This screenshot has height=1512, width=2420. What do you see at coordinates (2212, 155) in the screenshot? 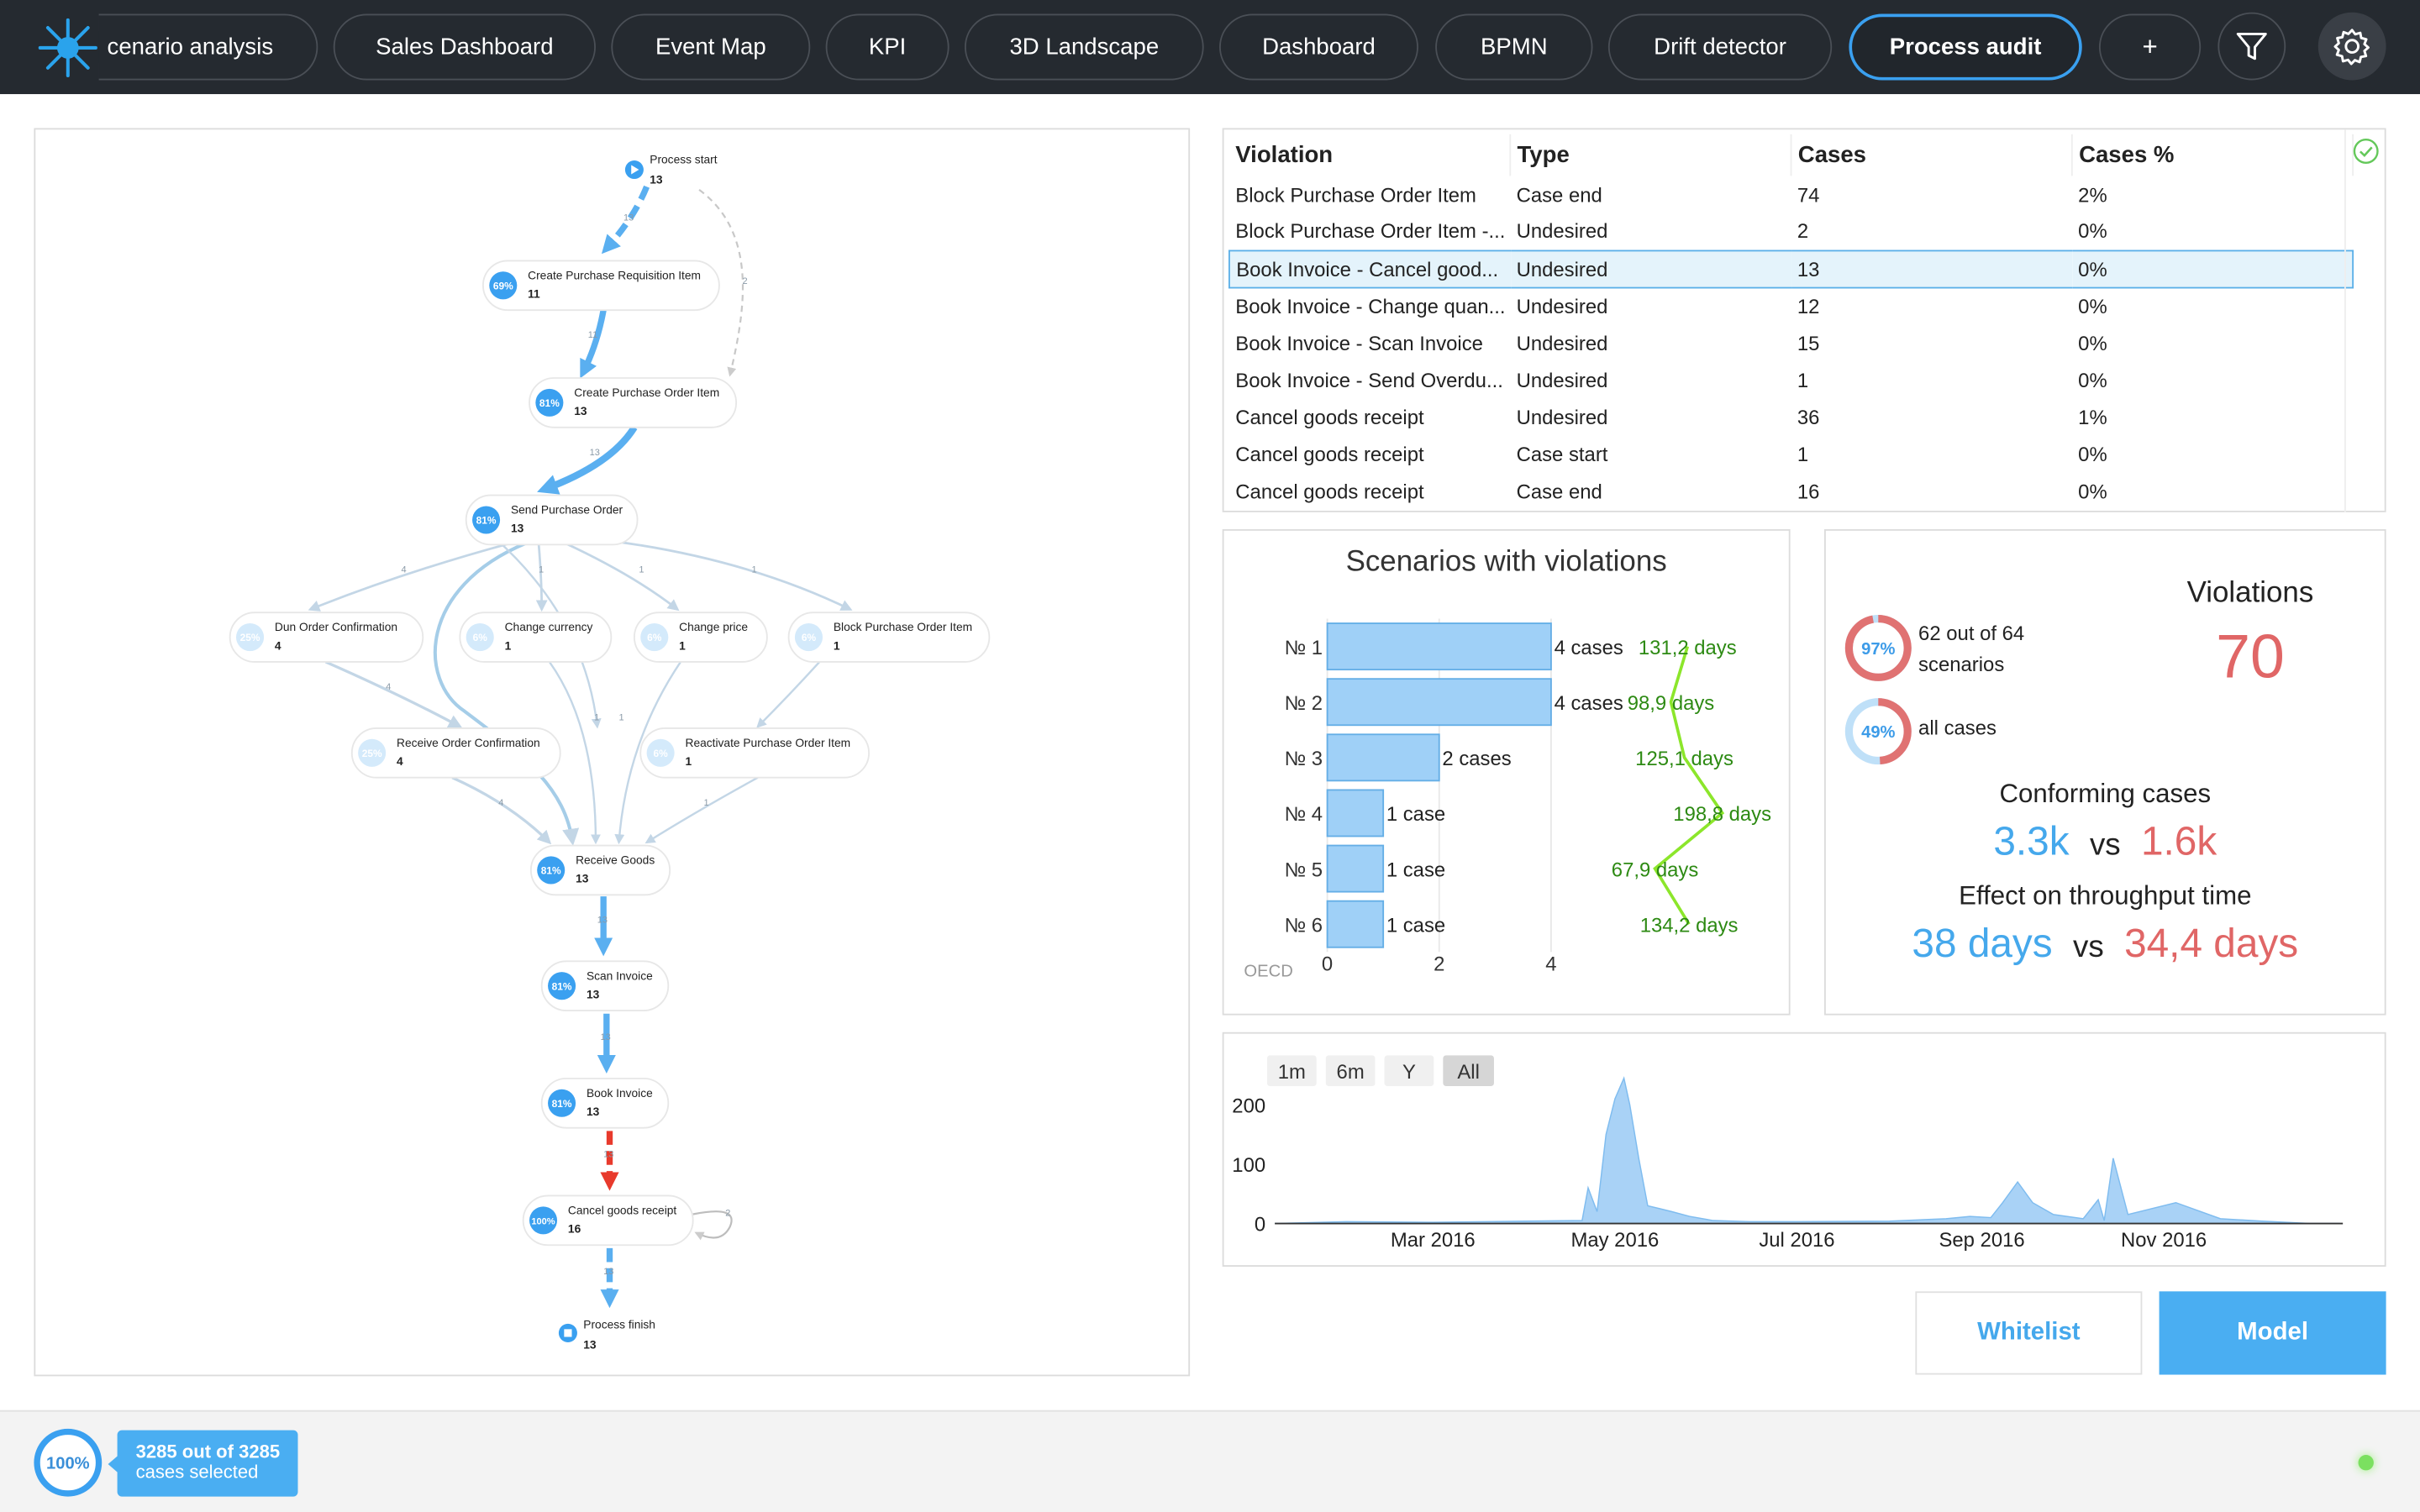
I see `column-header-cases-pct: Cases %` at bounding box center [2212, 155].